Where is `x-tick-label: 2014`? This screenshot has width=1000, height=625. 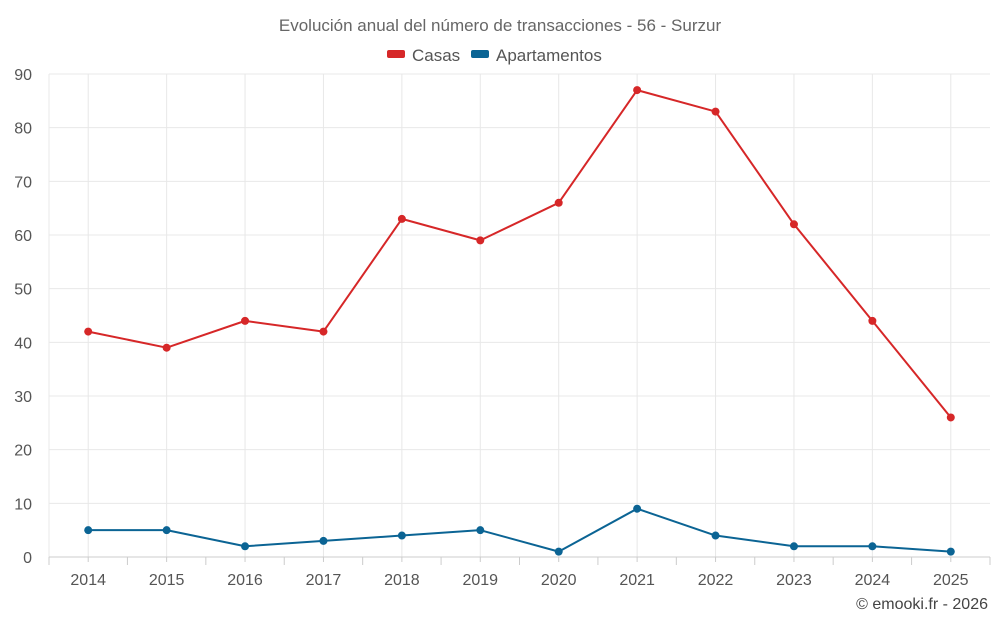 x-tick-label: 2014 is located at coordinates (88, 580).